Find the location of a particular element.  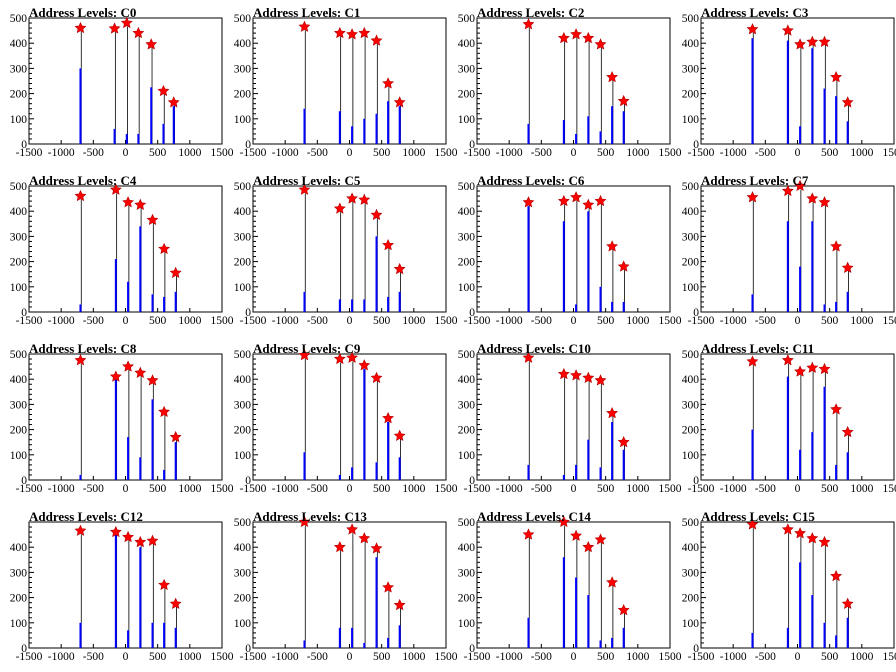

panel-title: Address Levels: C7 is located at coordinates (755, 180).